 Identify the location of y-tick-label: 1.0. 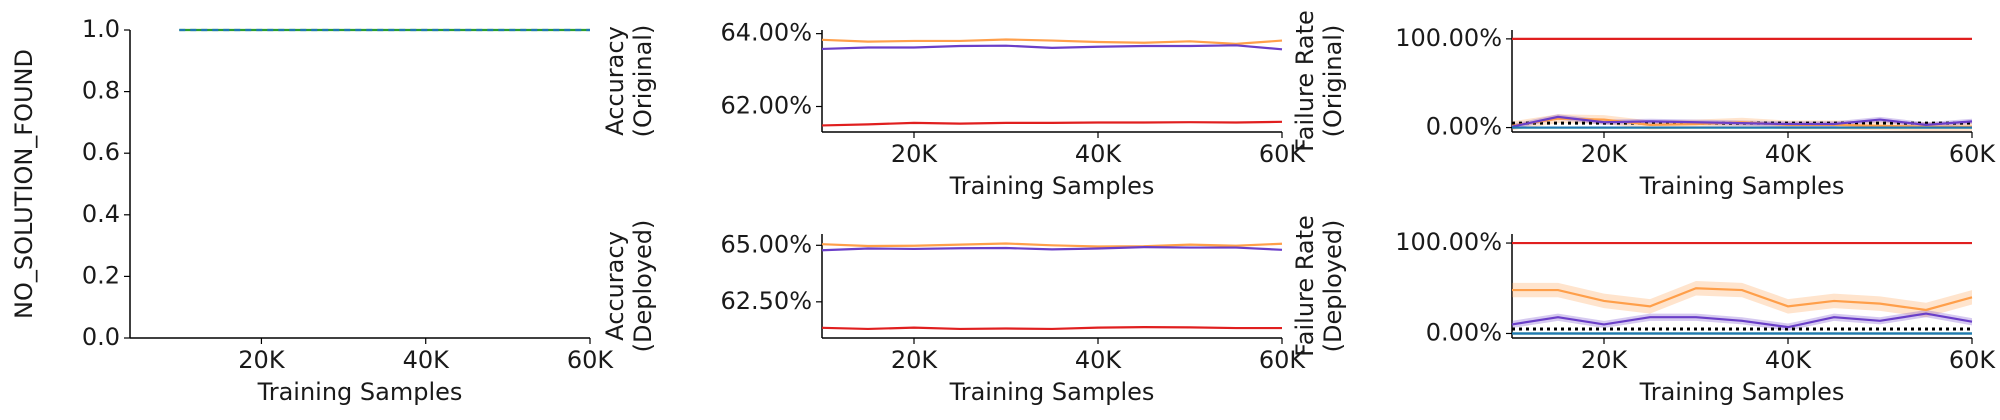
(101, 29).